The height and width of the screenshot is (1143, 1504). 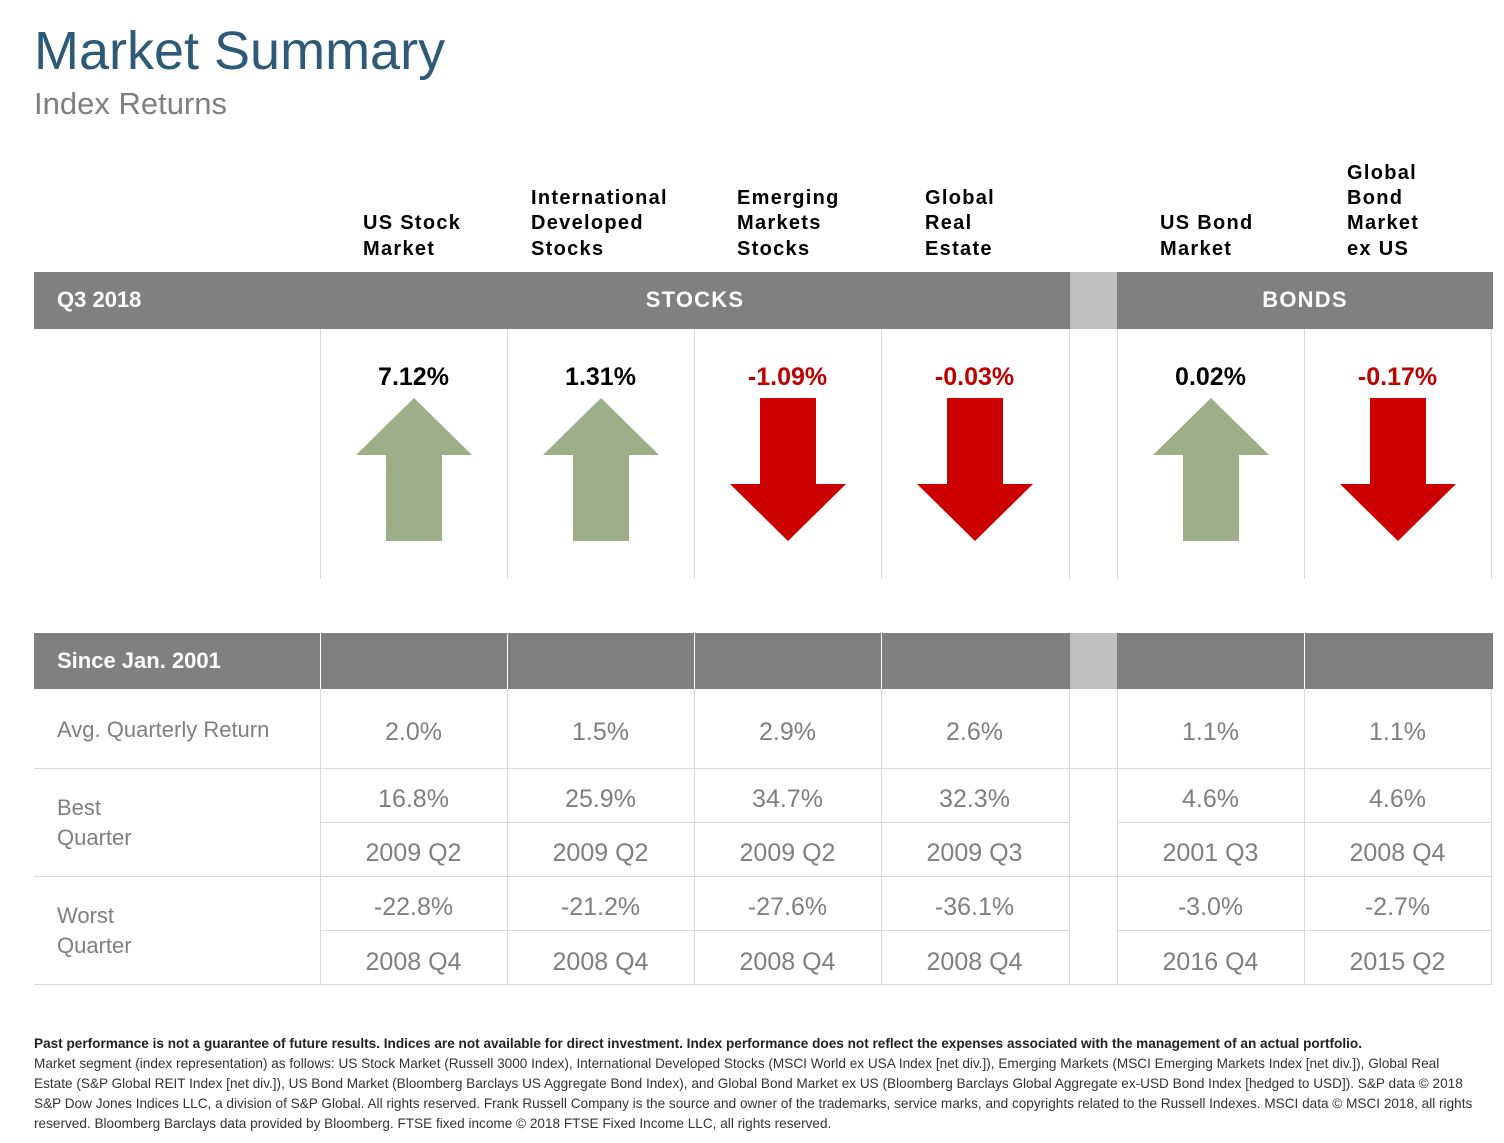 What do you see at coordinates (949, 223) in the screenshot?
I see `column-header-line: Real` at bounding box center [949, 223].